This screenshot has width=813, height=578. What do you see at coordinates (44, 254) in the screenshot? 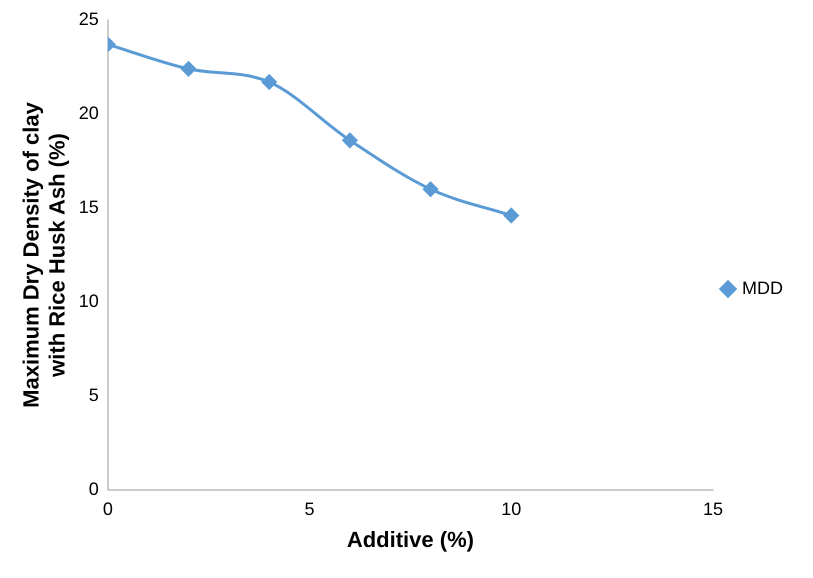
I see `y-axis-title: Maximum Dry Density of clay with Rice Husk Ash (%)` at bounding box center [44, 254].